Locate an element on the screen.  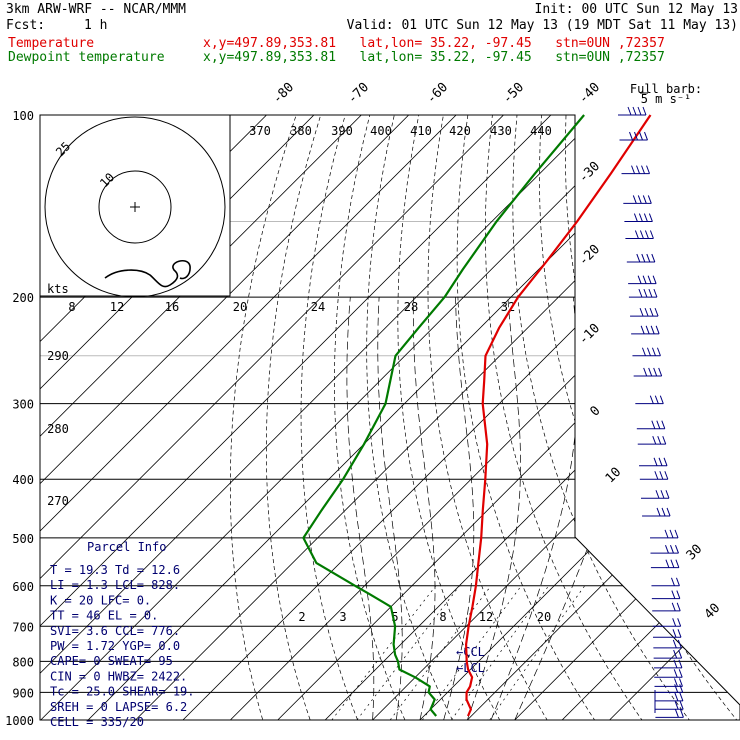
isotherm-label-0: 0 is located at coordinates (595, 411).